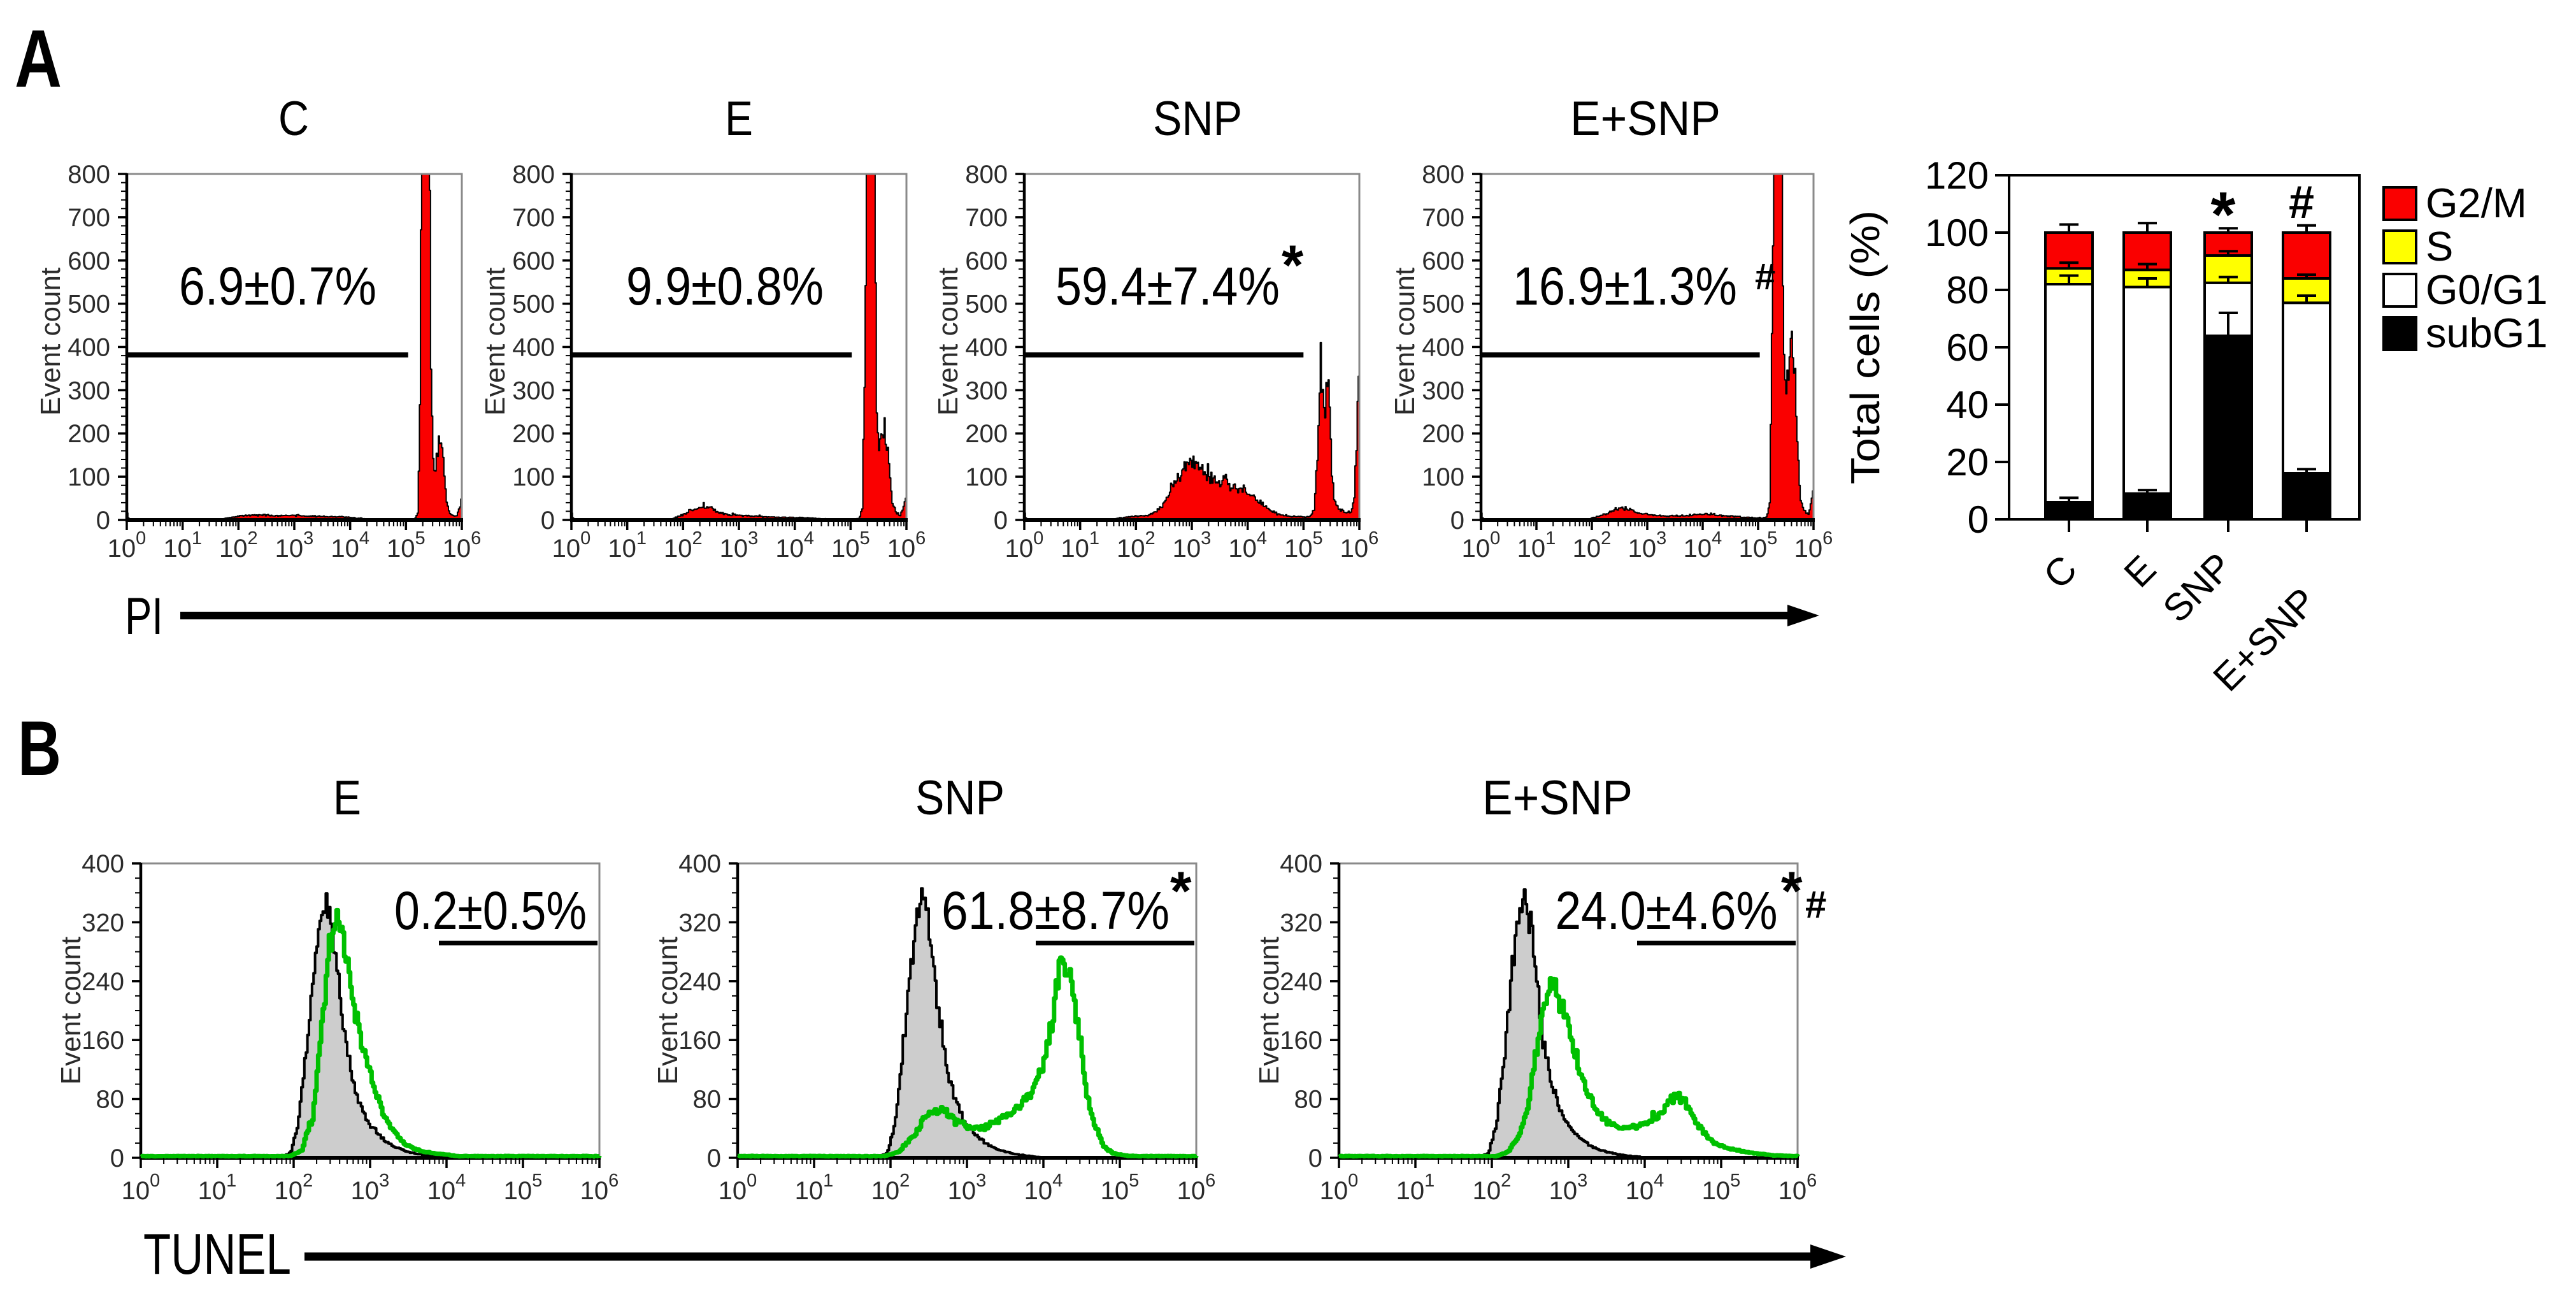 The image size is (2576, 1305). What do you see at coordinates (1968, 405) in the screenshot?
I see `svg-text: 40` at bounding box center [1968, 405].